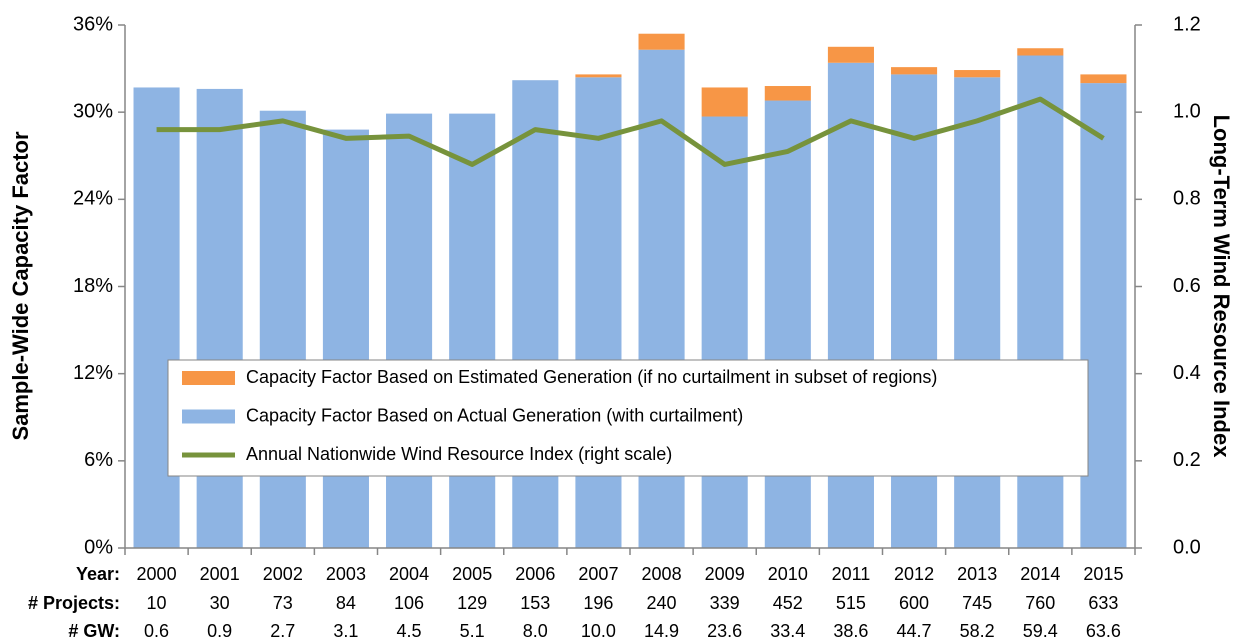  What do you see at coordinates (535, 574) in the screenshot?
I see `x-tick-label: 2006` at bounding box center [535, 574].